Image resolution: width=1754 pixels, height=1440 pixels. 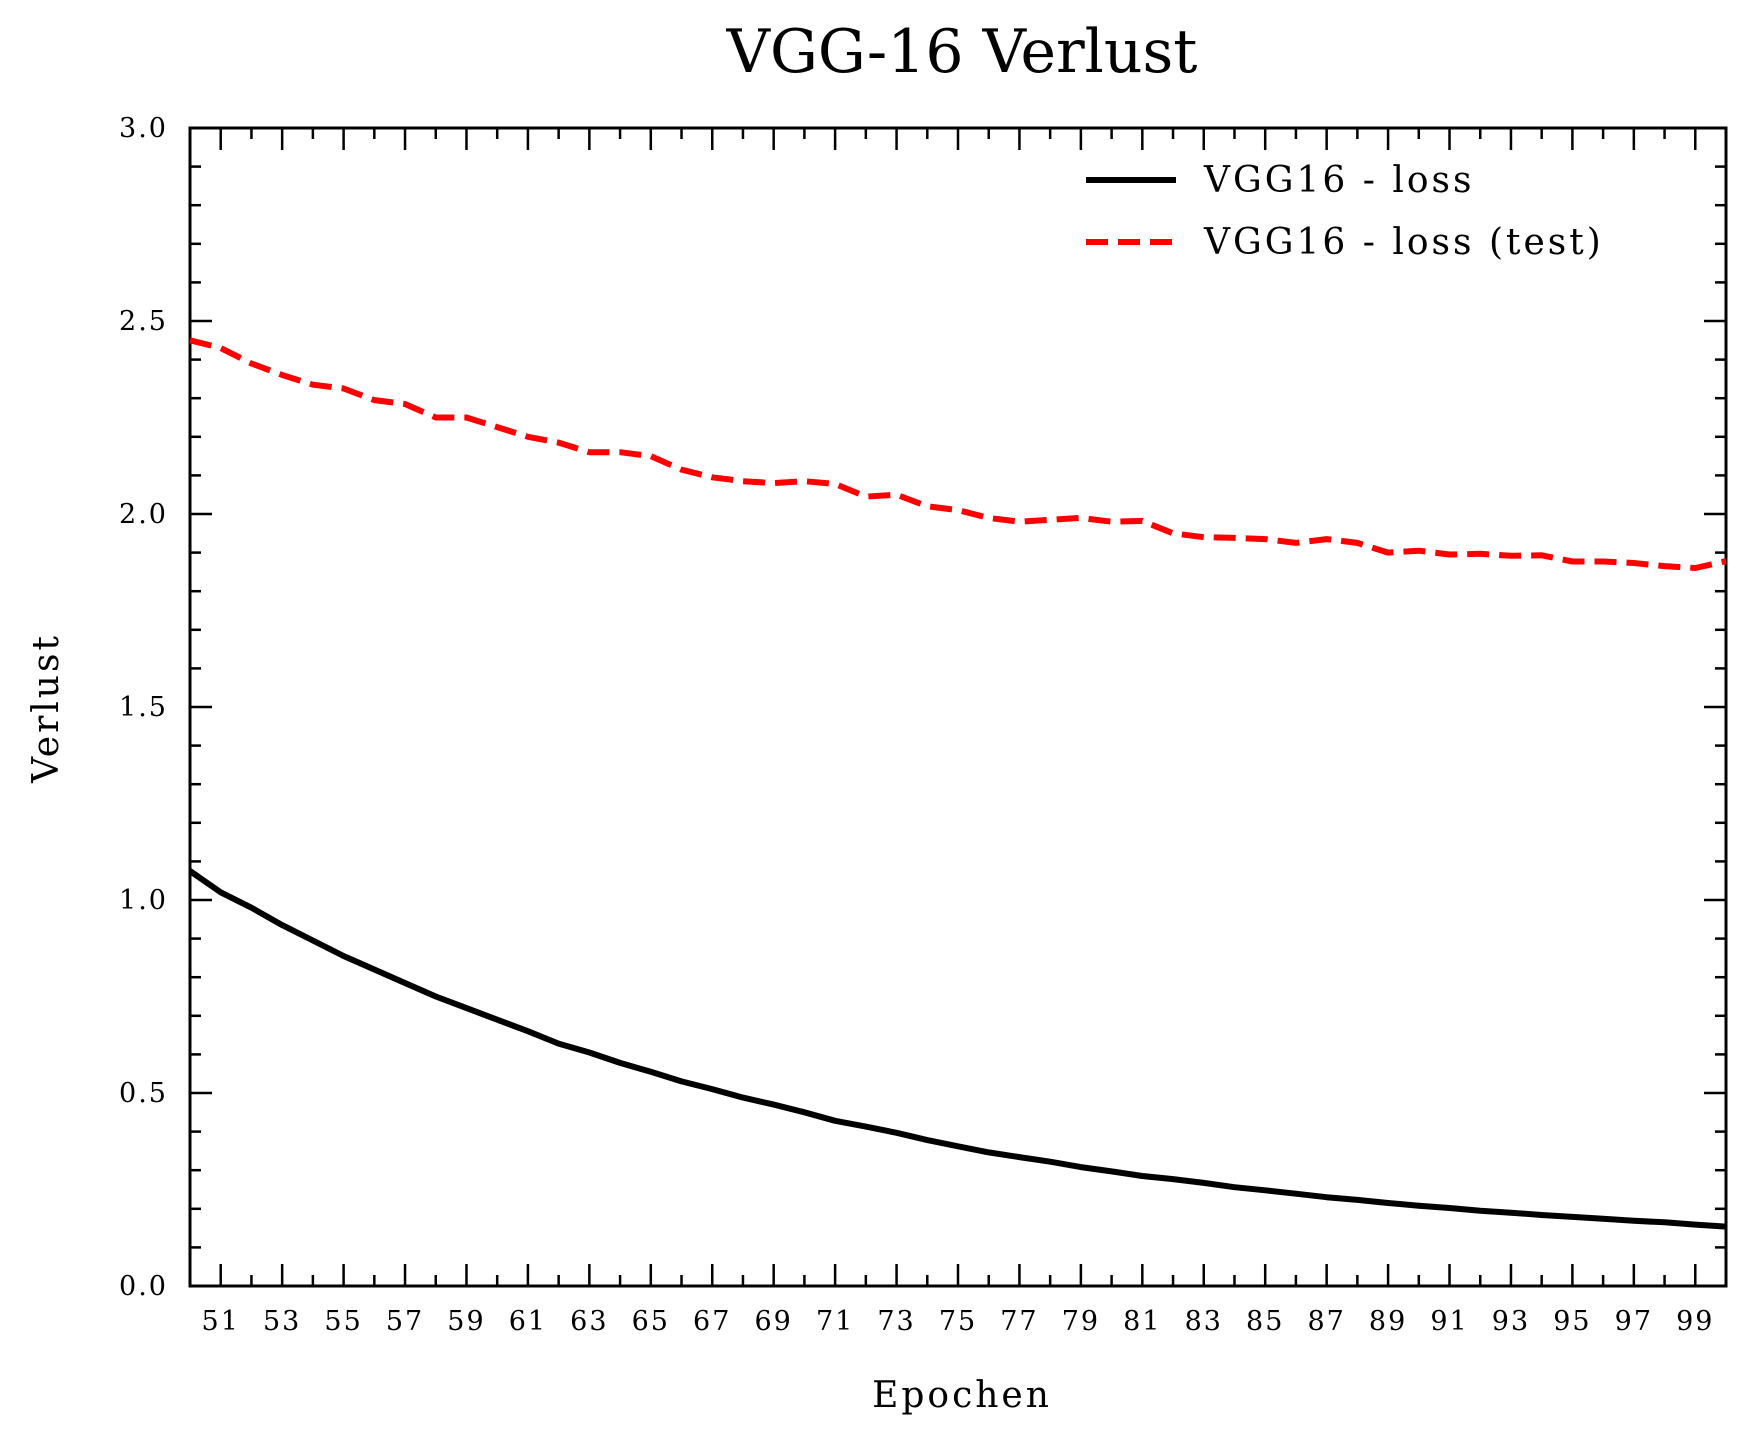 I want to click on y-tick-label: 3.0, so click(x=143, y=128).